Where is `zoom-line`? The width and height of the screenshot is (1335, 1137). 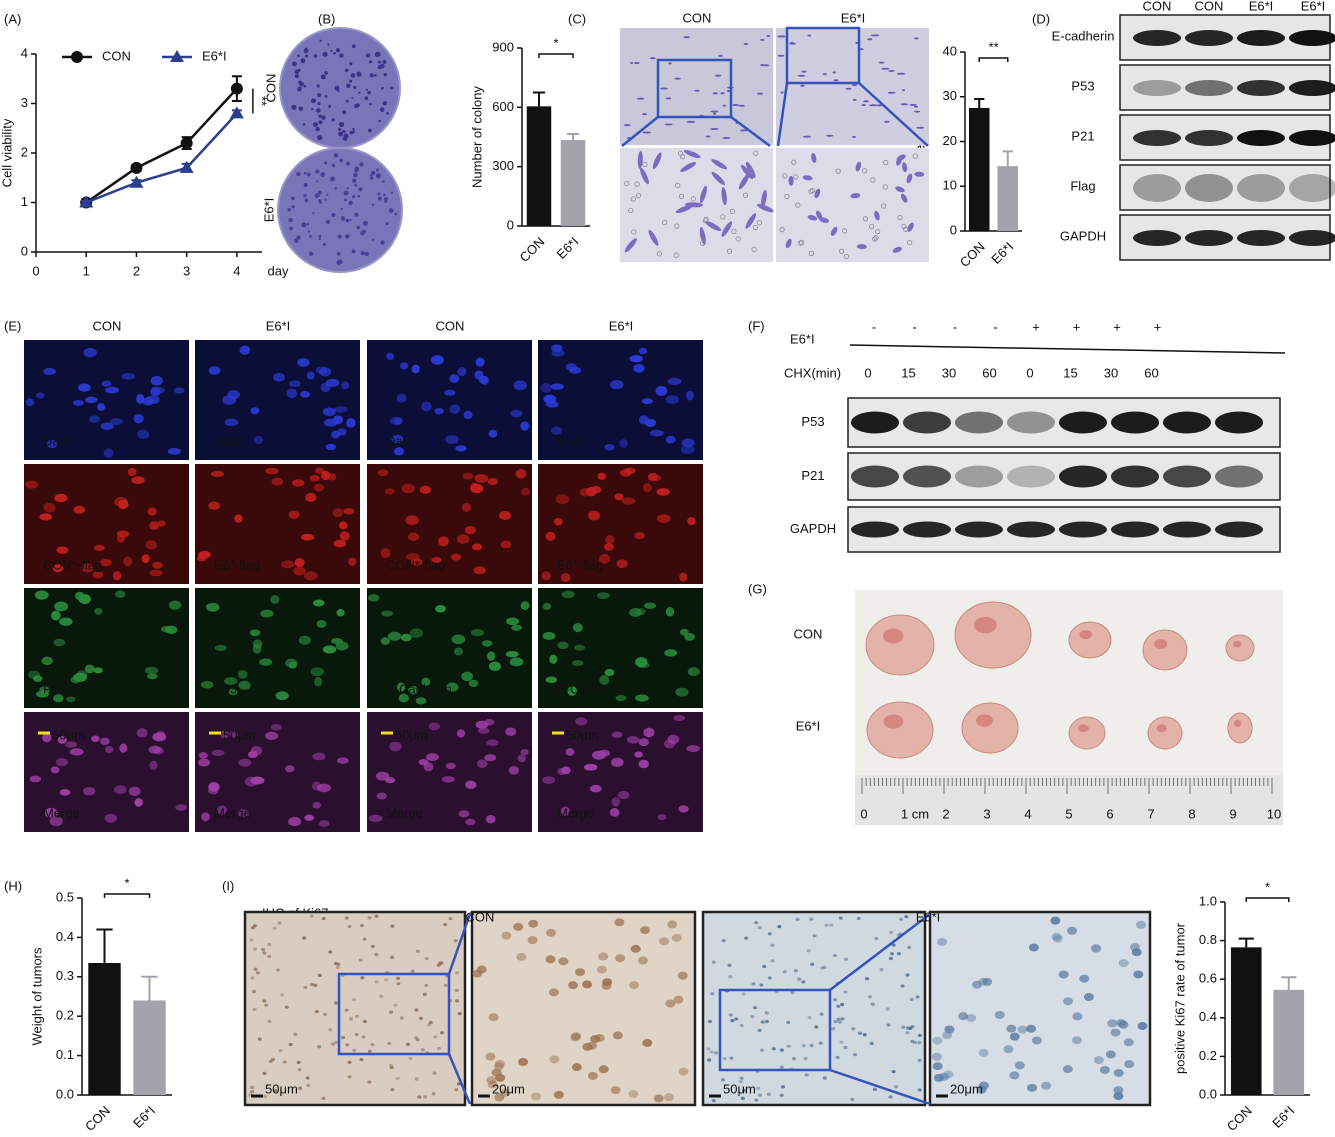
zoom-line is located at coordinates (775, 115).